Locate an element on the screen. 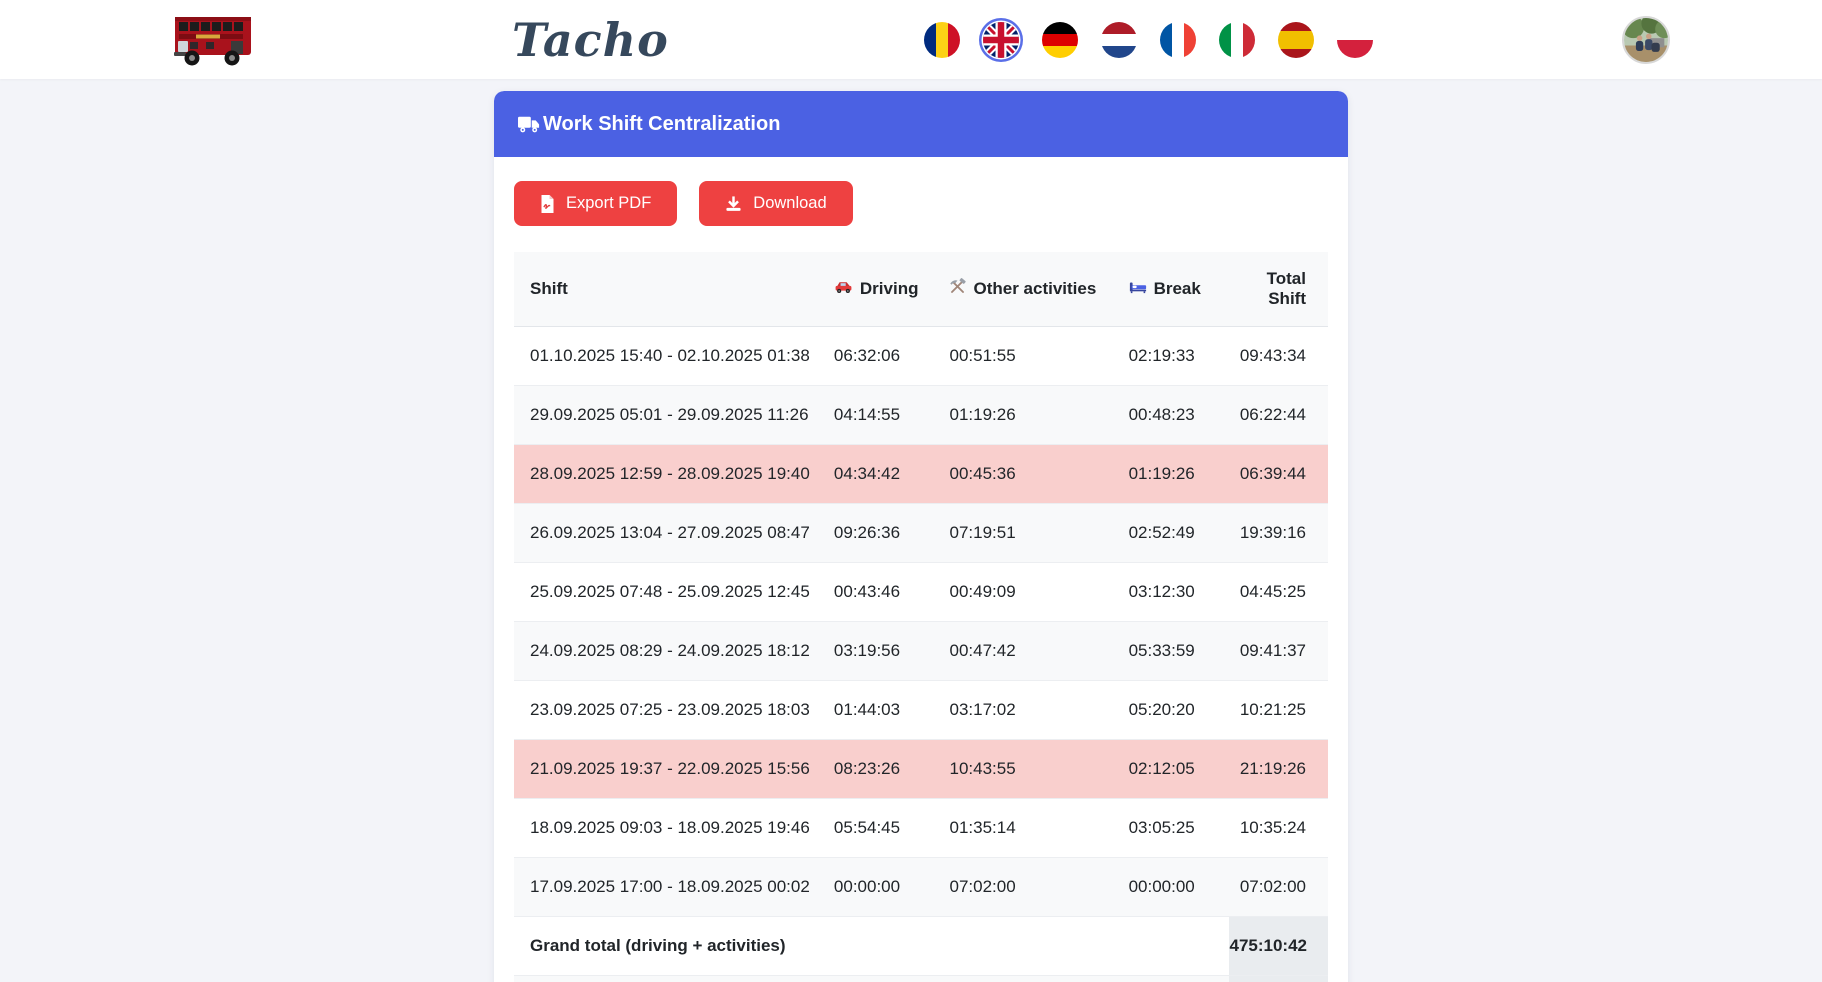 The image size is (1822, 982). driving-time-cell: 05:54:45 is located at coordinates (891, 828).